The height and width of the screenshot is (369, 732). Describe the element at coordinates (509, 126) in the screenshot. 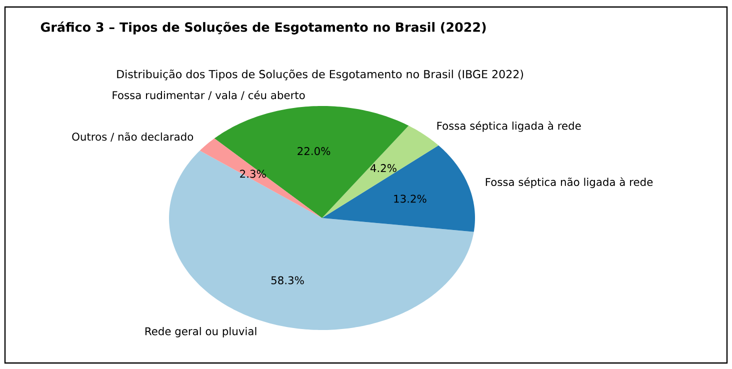

I see `slice-label: Fossa séptica ligada à rede` at that location.